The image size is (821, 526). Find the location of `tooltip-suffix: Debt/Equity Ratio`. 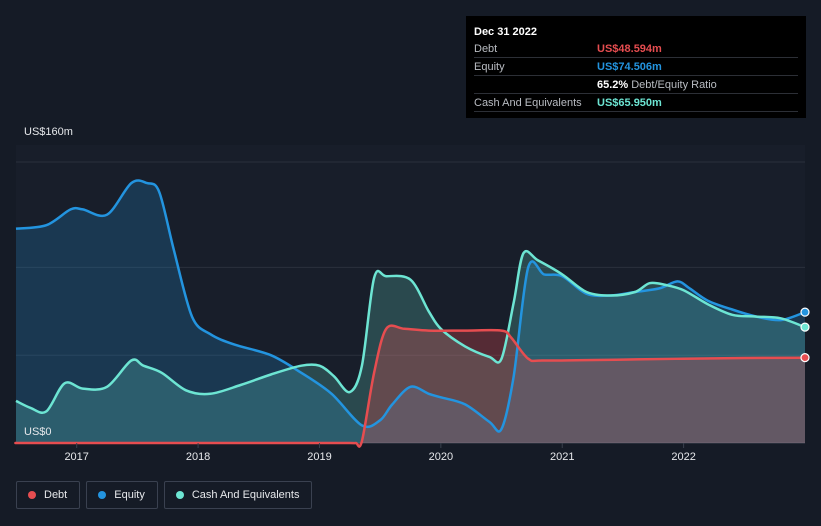

tooltip-suffix: Debt/Equity Ratio is located at coordinates (674, 84).